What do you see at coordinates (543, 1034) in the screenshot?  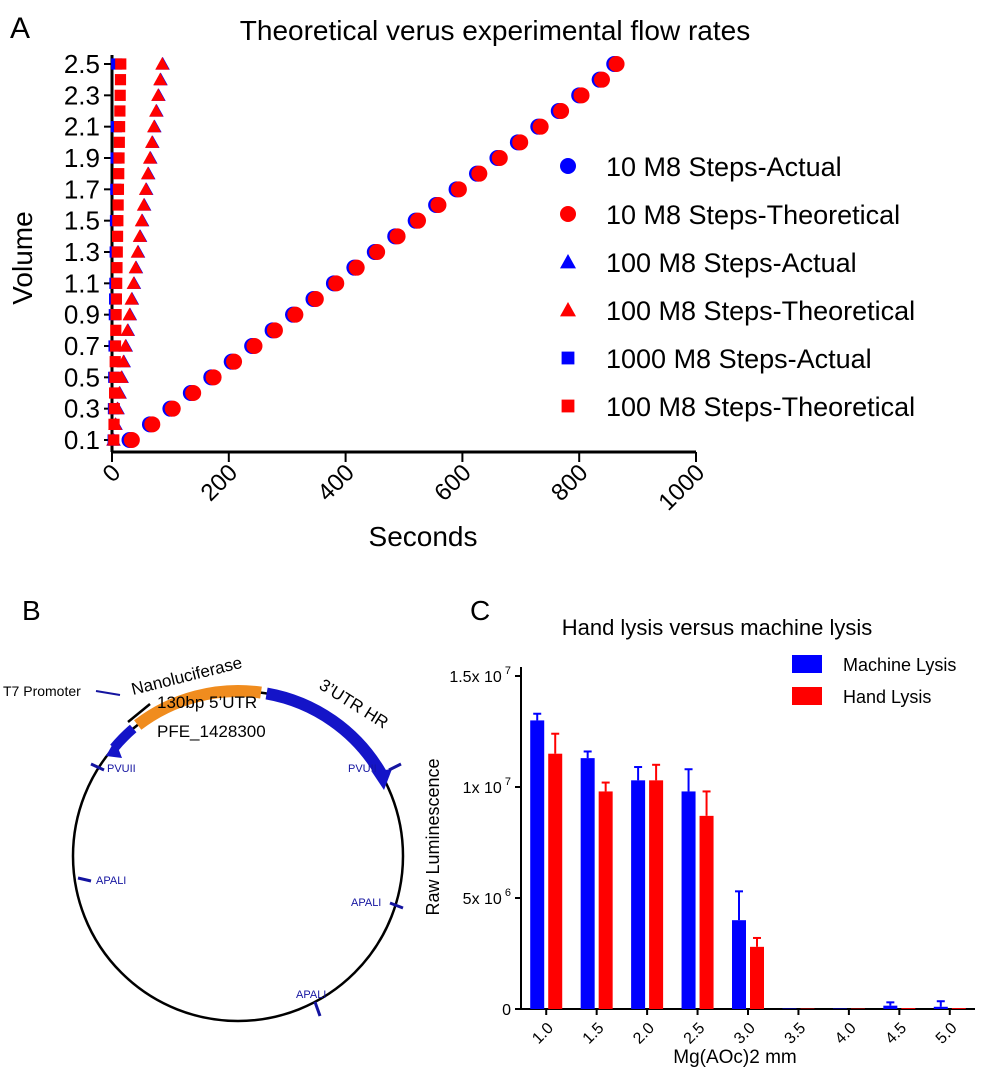 I see `x-tick-label: 1.0` at bounding box center [543, 1034].